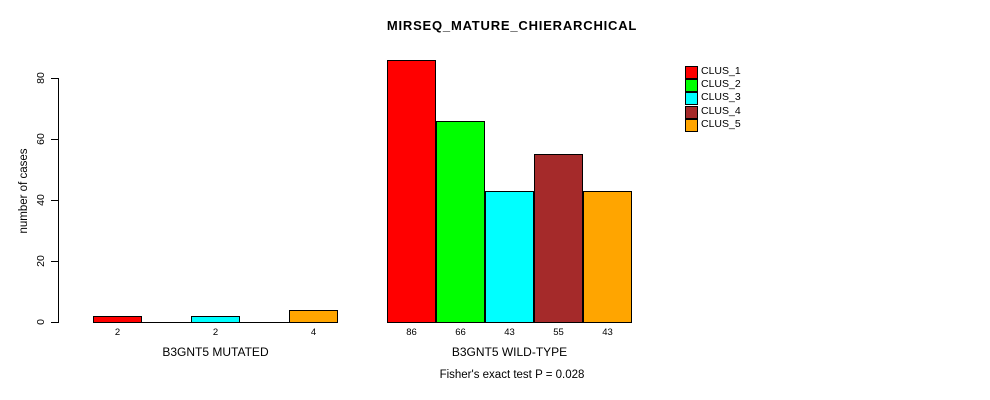 The height and width of the screenshot is (400, 990). What do you see at coordinates (41, 261) in the screenshot?
I see `y-tick-label: 20` at bounding box center [41, 261].